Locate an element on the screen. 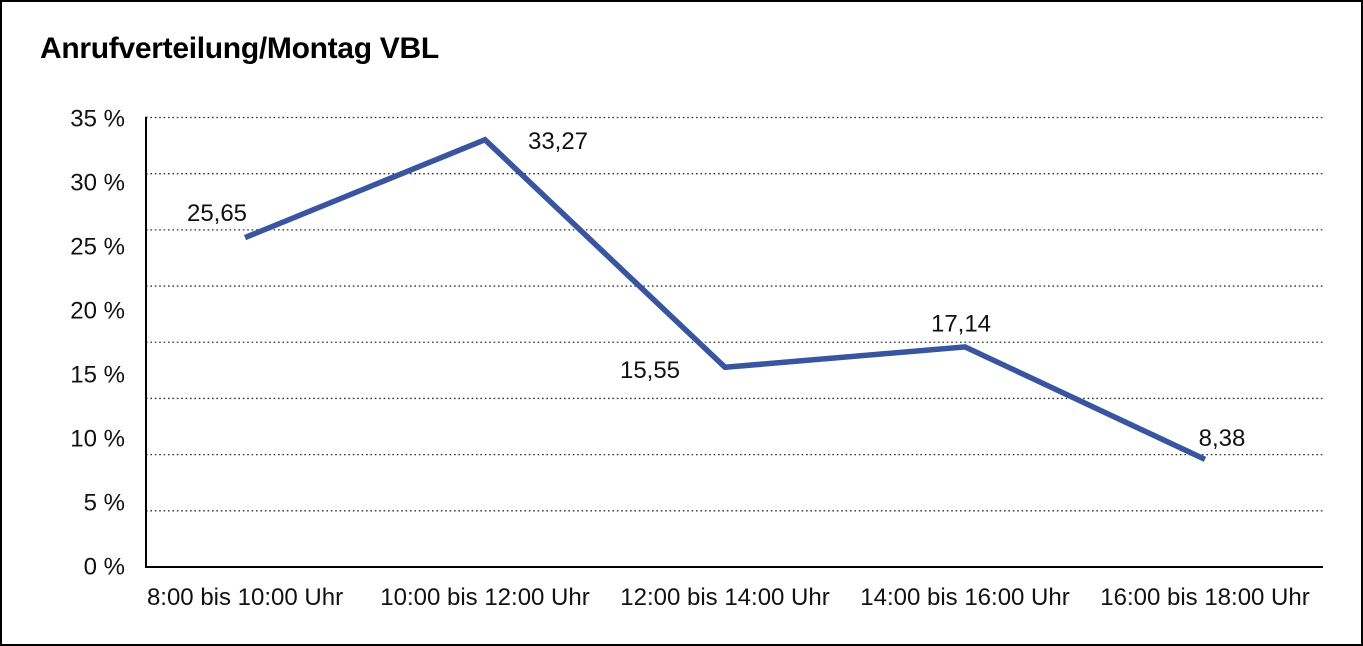 The width and height of the screenshot is (1363, 646). y-tick-label: 30 % is located at coordinates (97, 183).